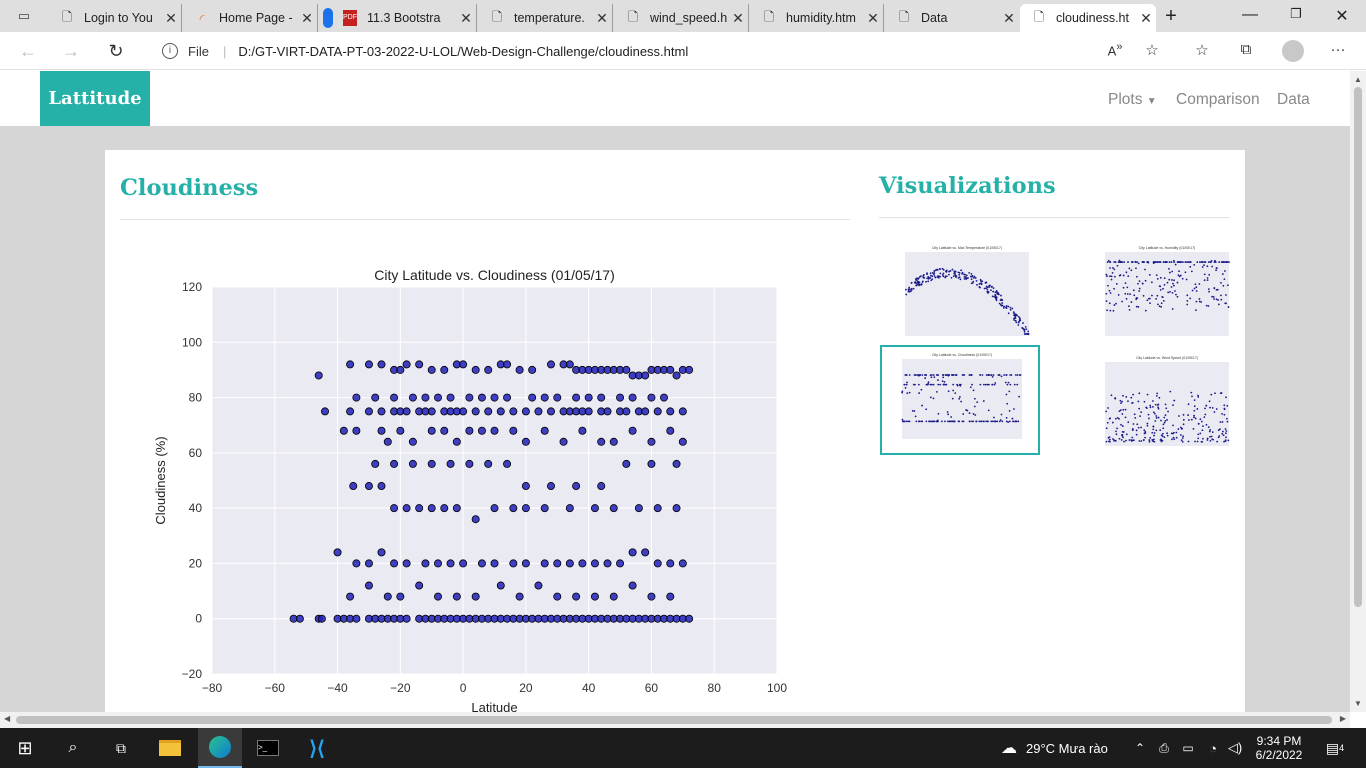  I want to click on more-menu-icon: ···, so click(1338, 49).